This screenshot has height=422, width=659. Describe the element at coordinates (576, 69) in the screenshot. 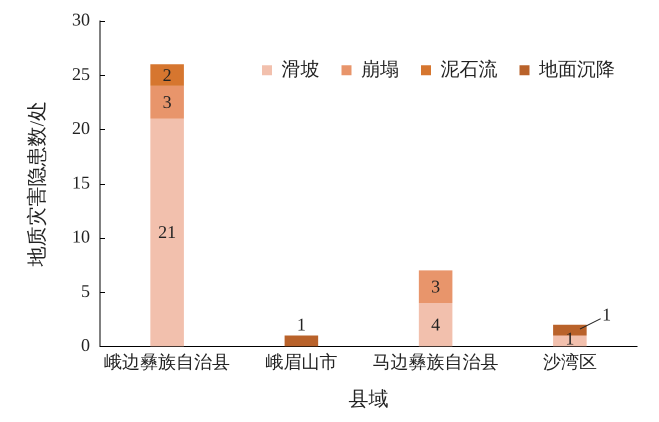

I see `legend-label: 地面沉降` at that location.